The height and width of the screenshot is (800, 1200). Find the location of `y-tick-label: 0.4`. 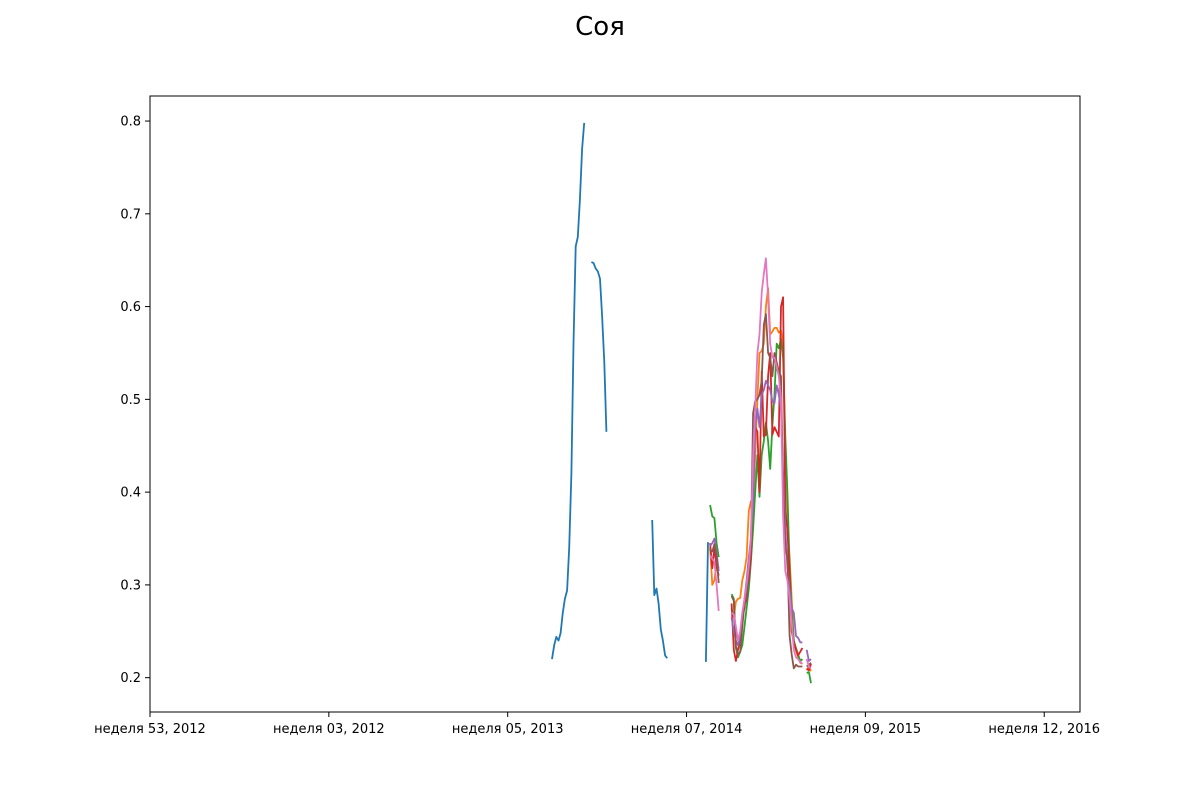

y-tick-label: 0.4 is located at coordinates (130, 493).